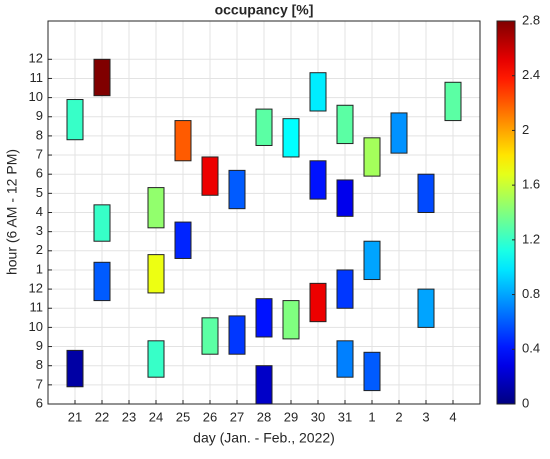 This screenshot has width=550, height=459. I want to click on y-tick-label: 2, so click(39, 249).